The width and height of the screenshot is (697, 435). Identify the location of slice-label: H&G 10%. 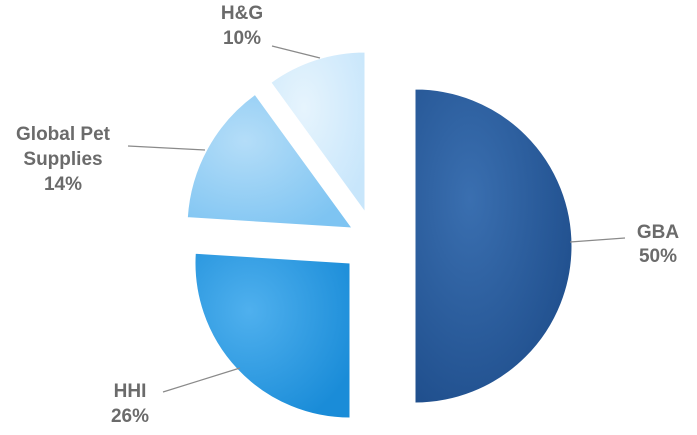
(242, 26).